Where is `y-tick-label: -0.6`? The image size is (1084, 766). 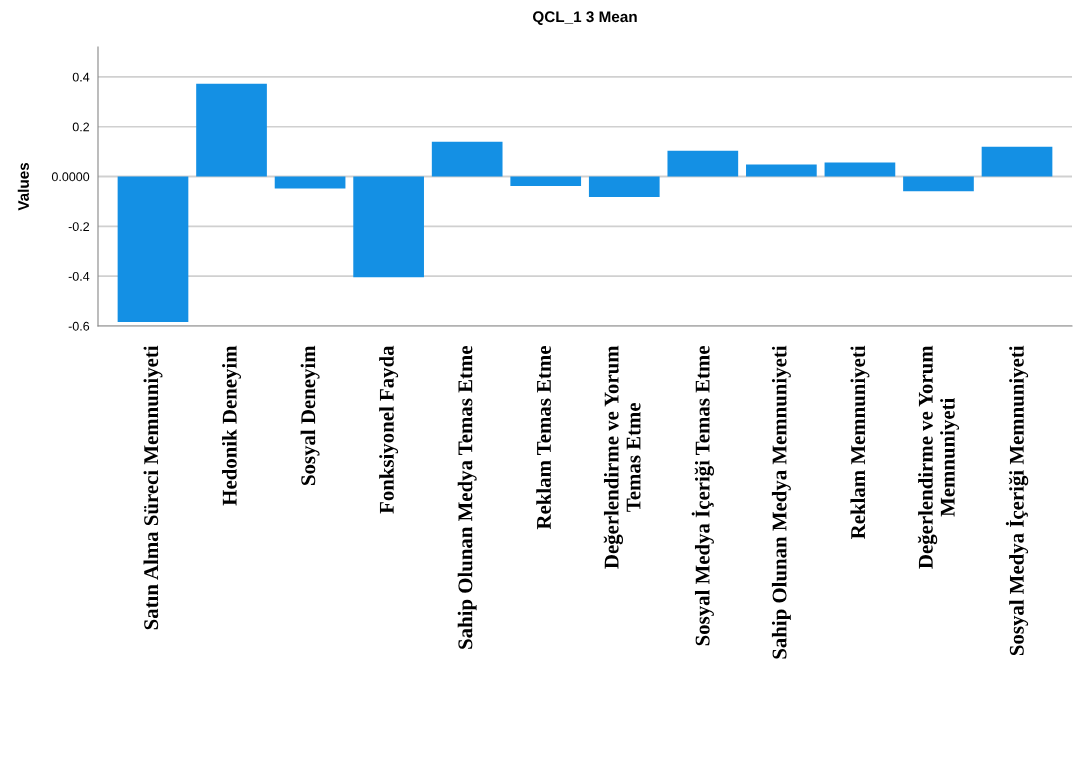
y-tick-label: -0.6 is located at coordinates (79, 326).